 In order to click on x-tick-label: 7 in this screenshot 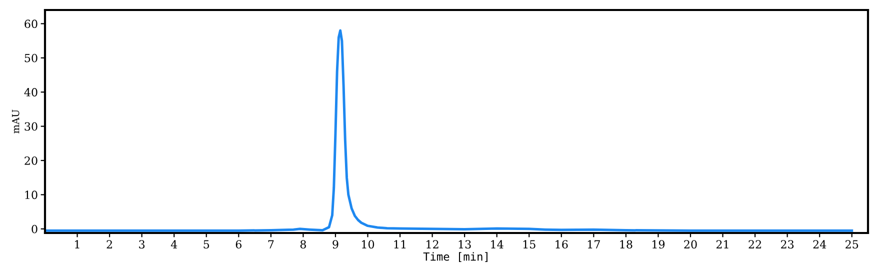, I will do `click(271, 244)`.